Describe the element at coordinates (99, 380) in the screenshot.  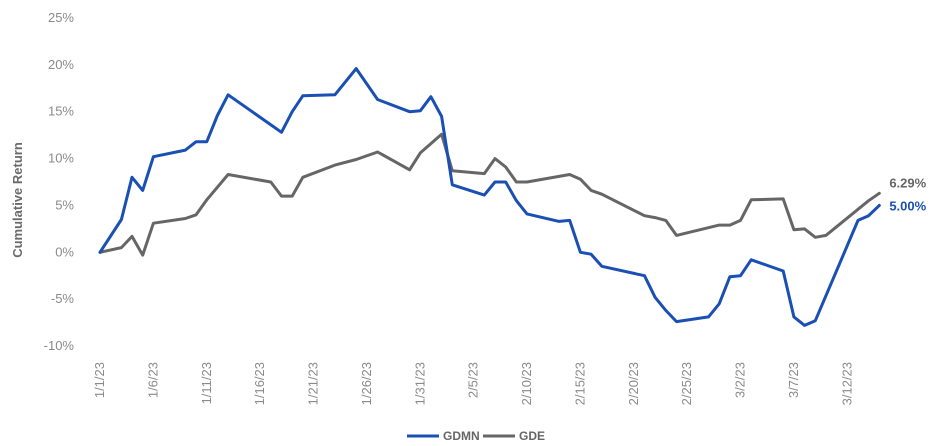
I see `x-tick-label: 1/1/23` at that location.